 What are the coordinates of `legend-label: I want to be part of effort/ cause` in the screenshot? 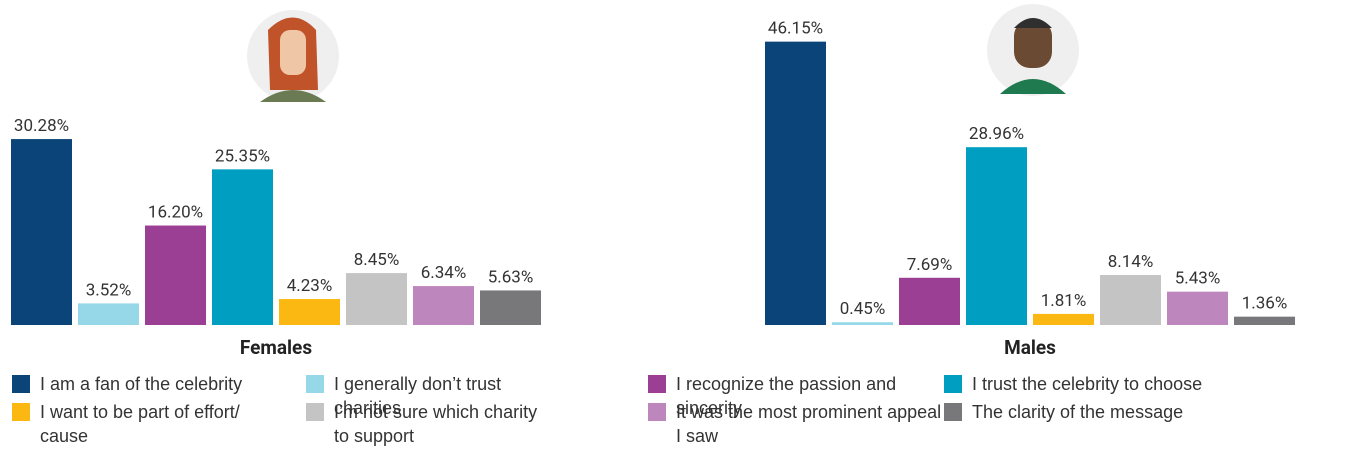 It's located at (140, 424).